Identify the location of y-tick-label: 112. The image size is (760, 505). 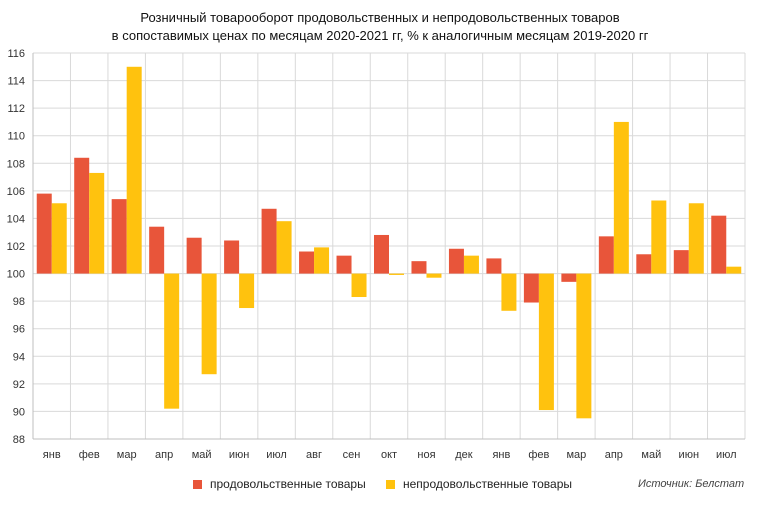
(16, 109).